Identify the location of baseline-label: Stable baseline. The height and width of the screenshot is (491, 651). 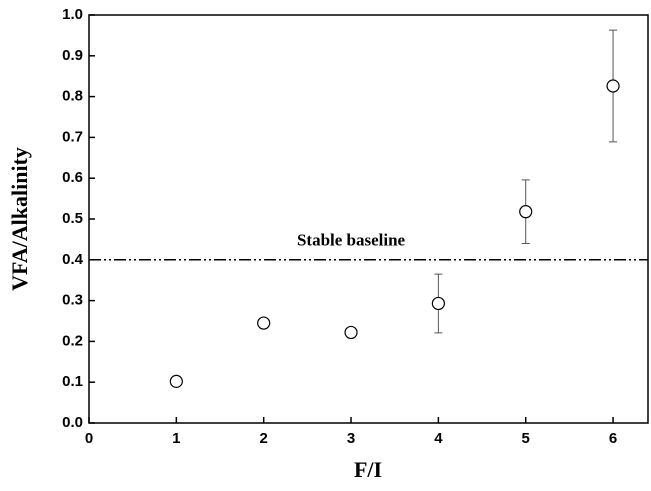
(351, 240).